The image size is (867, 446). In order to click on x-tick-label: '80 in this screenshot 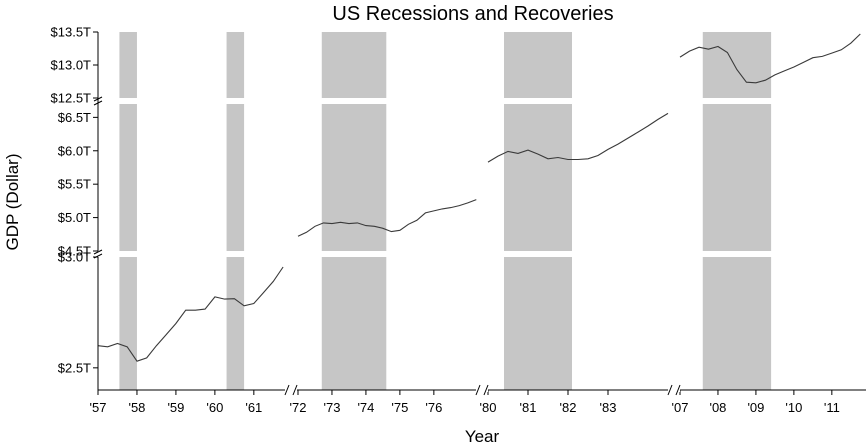, I will do `click(488, 407)`.